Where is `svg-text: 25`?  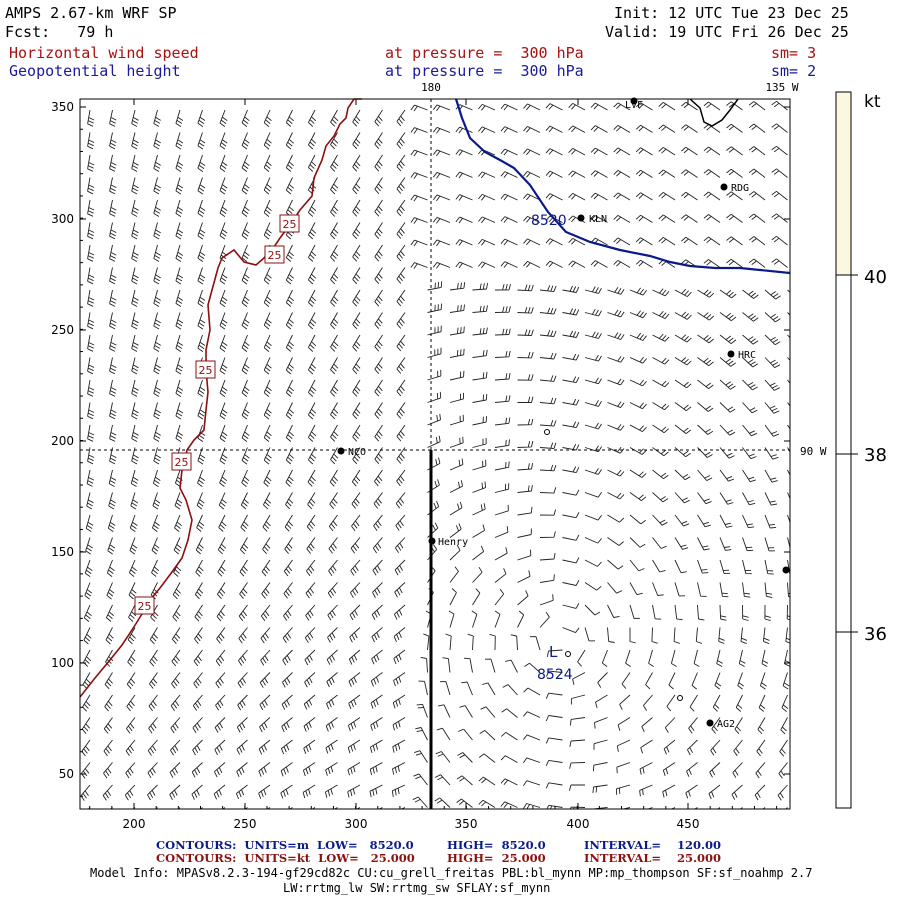
svg-text: 25 is located at coordinates (275, 255).